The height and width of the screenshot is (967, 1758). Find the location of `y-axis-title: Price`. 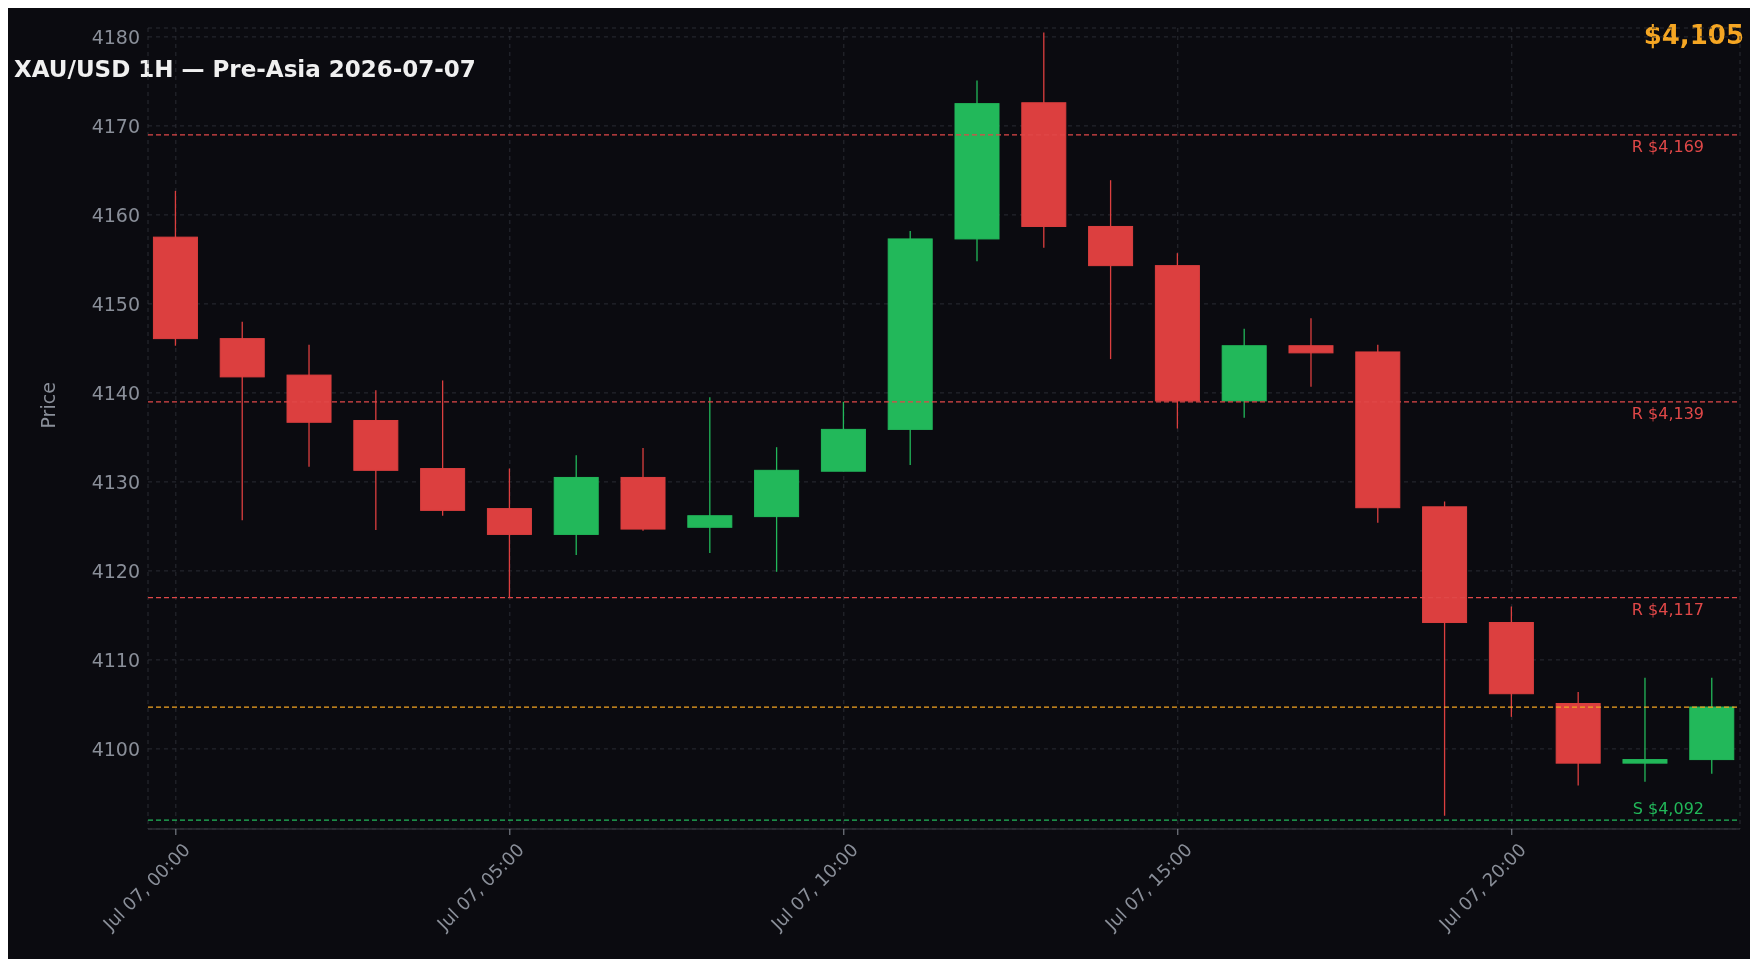

y-axis-title: Price is located at coordinates (47, 405).